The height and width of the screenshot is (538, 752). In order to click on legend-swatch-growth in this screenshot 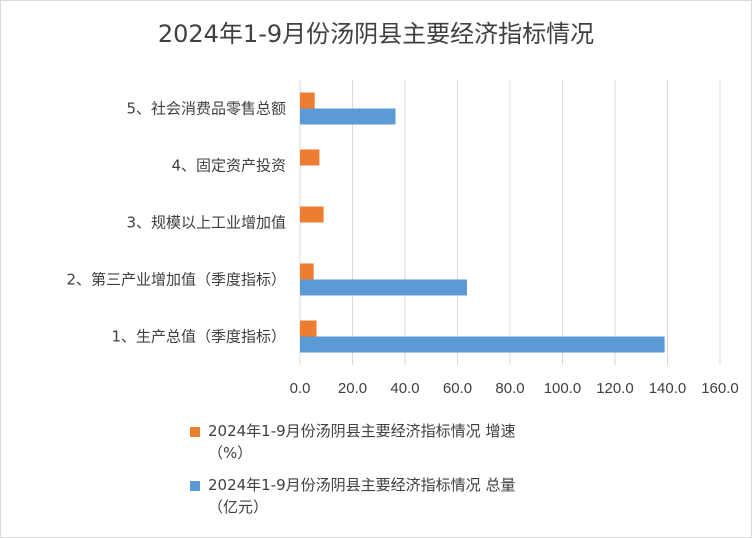, I will do `click(195, 432)`.